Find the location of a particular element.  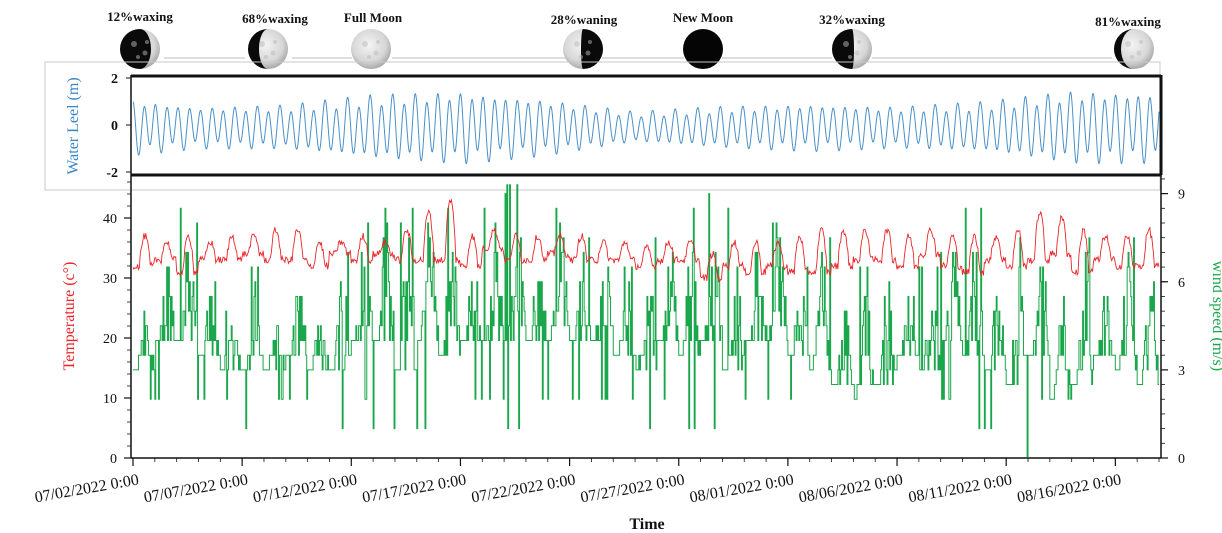

wind-tick-label: 6 is located at coordinates (1181, 283).